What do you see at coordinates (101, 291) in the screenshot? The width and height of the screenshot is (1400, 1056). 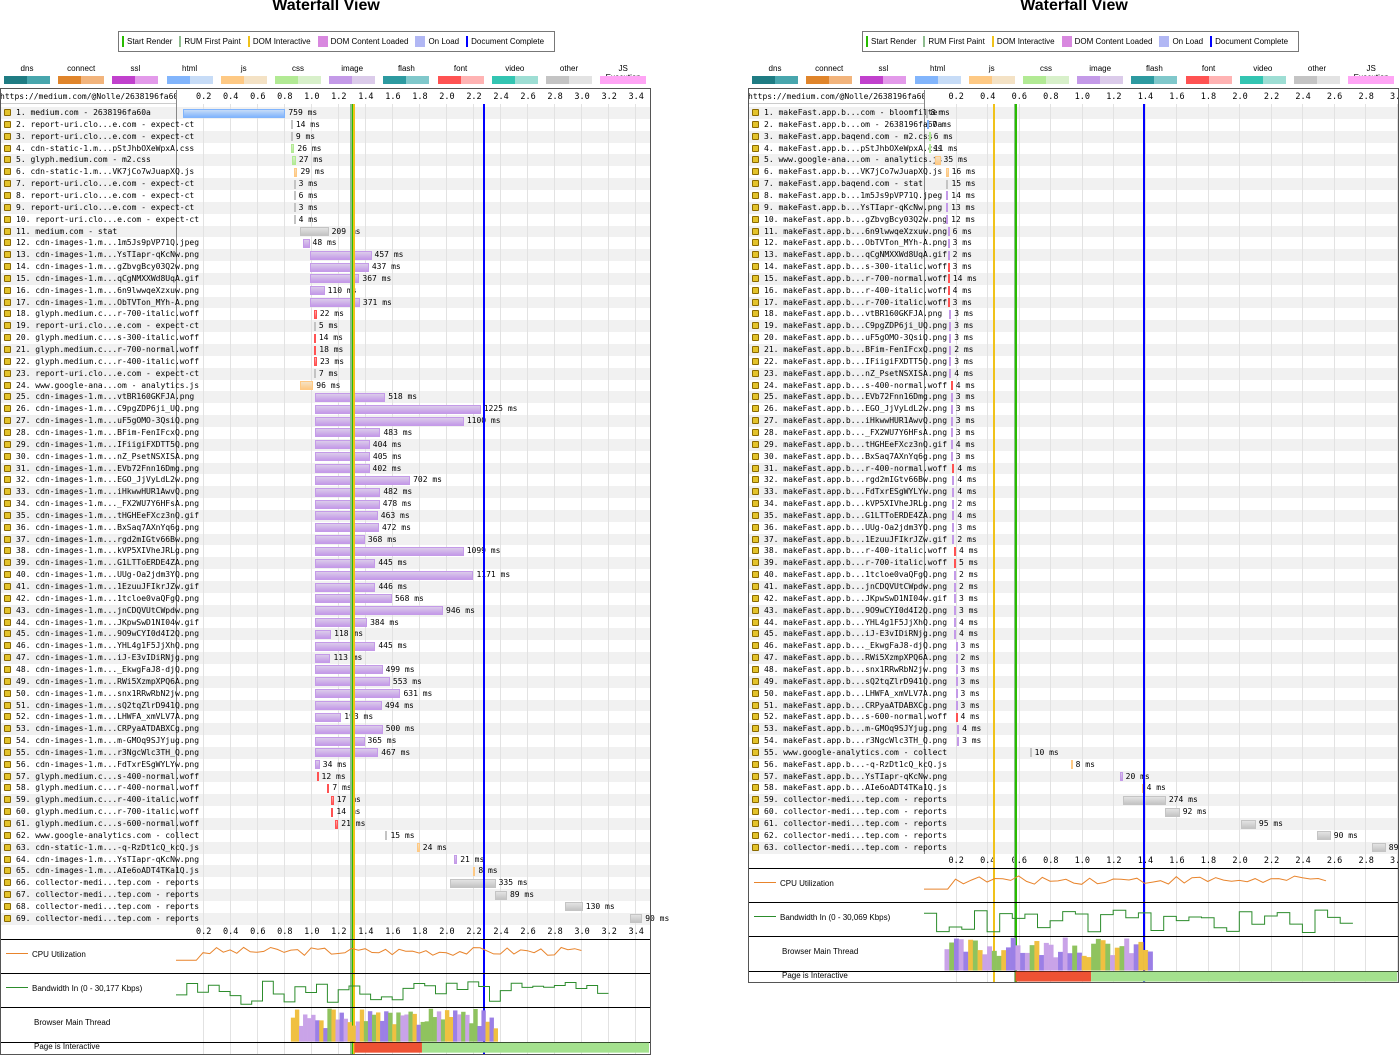 I see `request-row-label: 16. cdn-images-1.m...6n9lwwqeXzxuw.png` at bounding box center [101, 291].